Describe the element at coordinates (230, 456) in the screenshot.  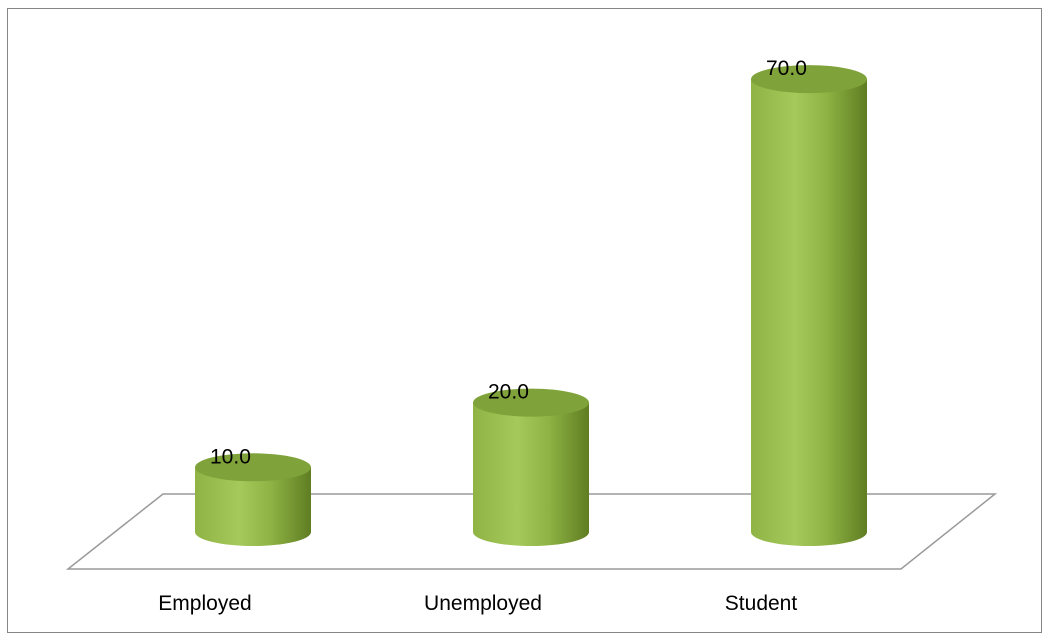
I see `data-label: 10.0` at that location.